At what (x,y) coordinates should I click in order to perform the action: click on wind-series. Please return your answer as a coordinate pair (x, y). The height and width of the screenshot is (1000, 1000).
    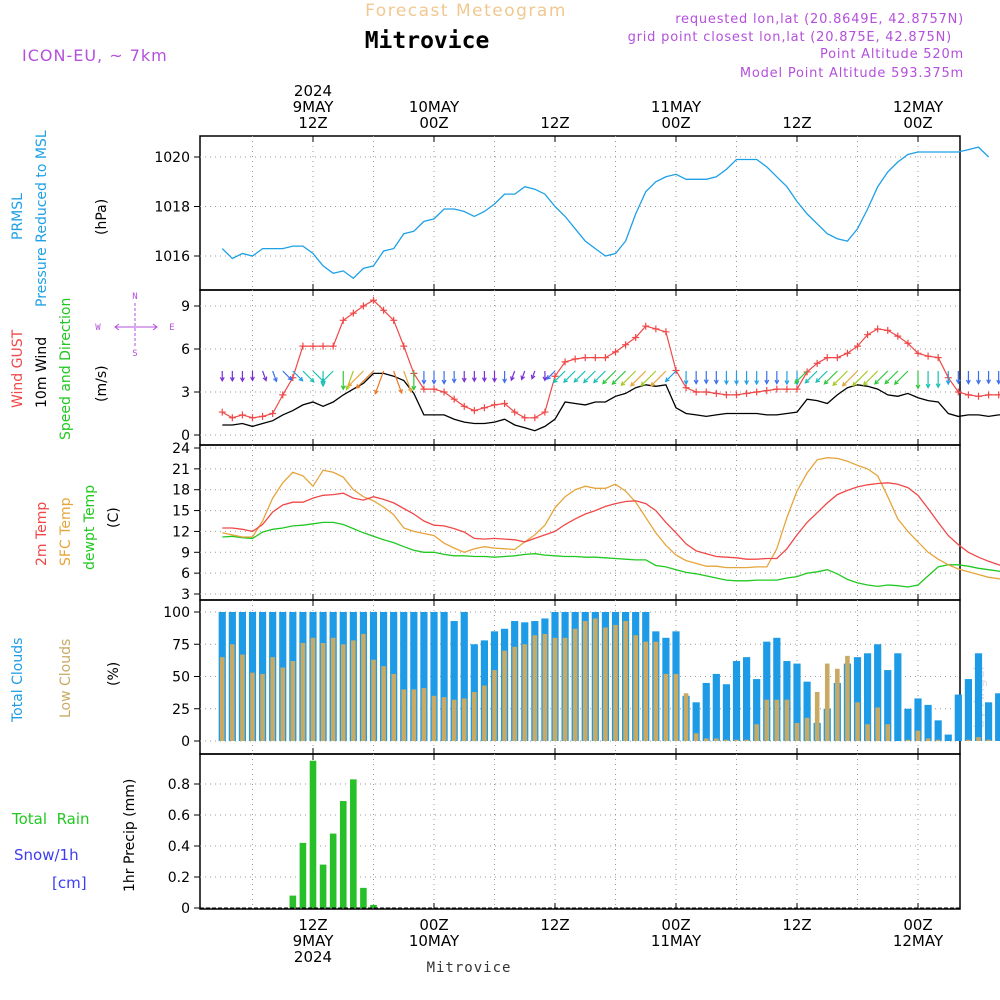
    Looking at the image, I should click on (609, 364).